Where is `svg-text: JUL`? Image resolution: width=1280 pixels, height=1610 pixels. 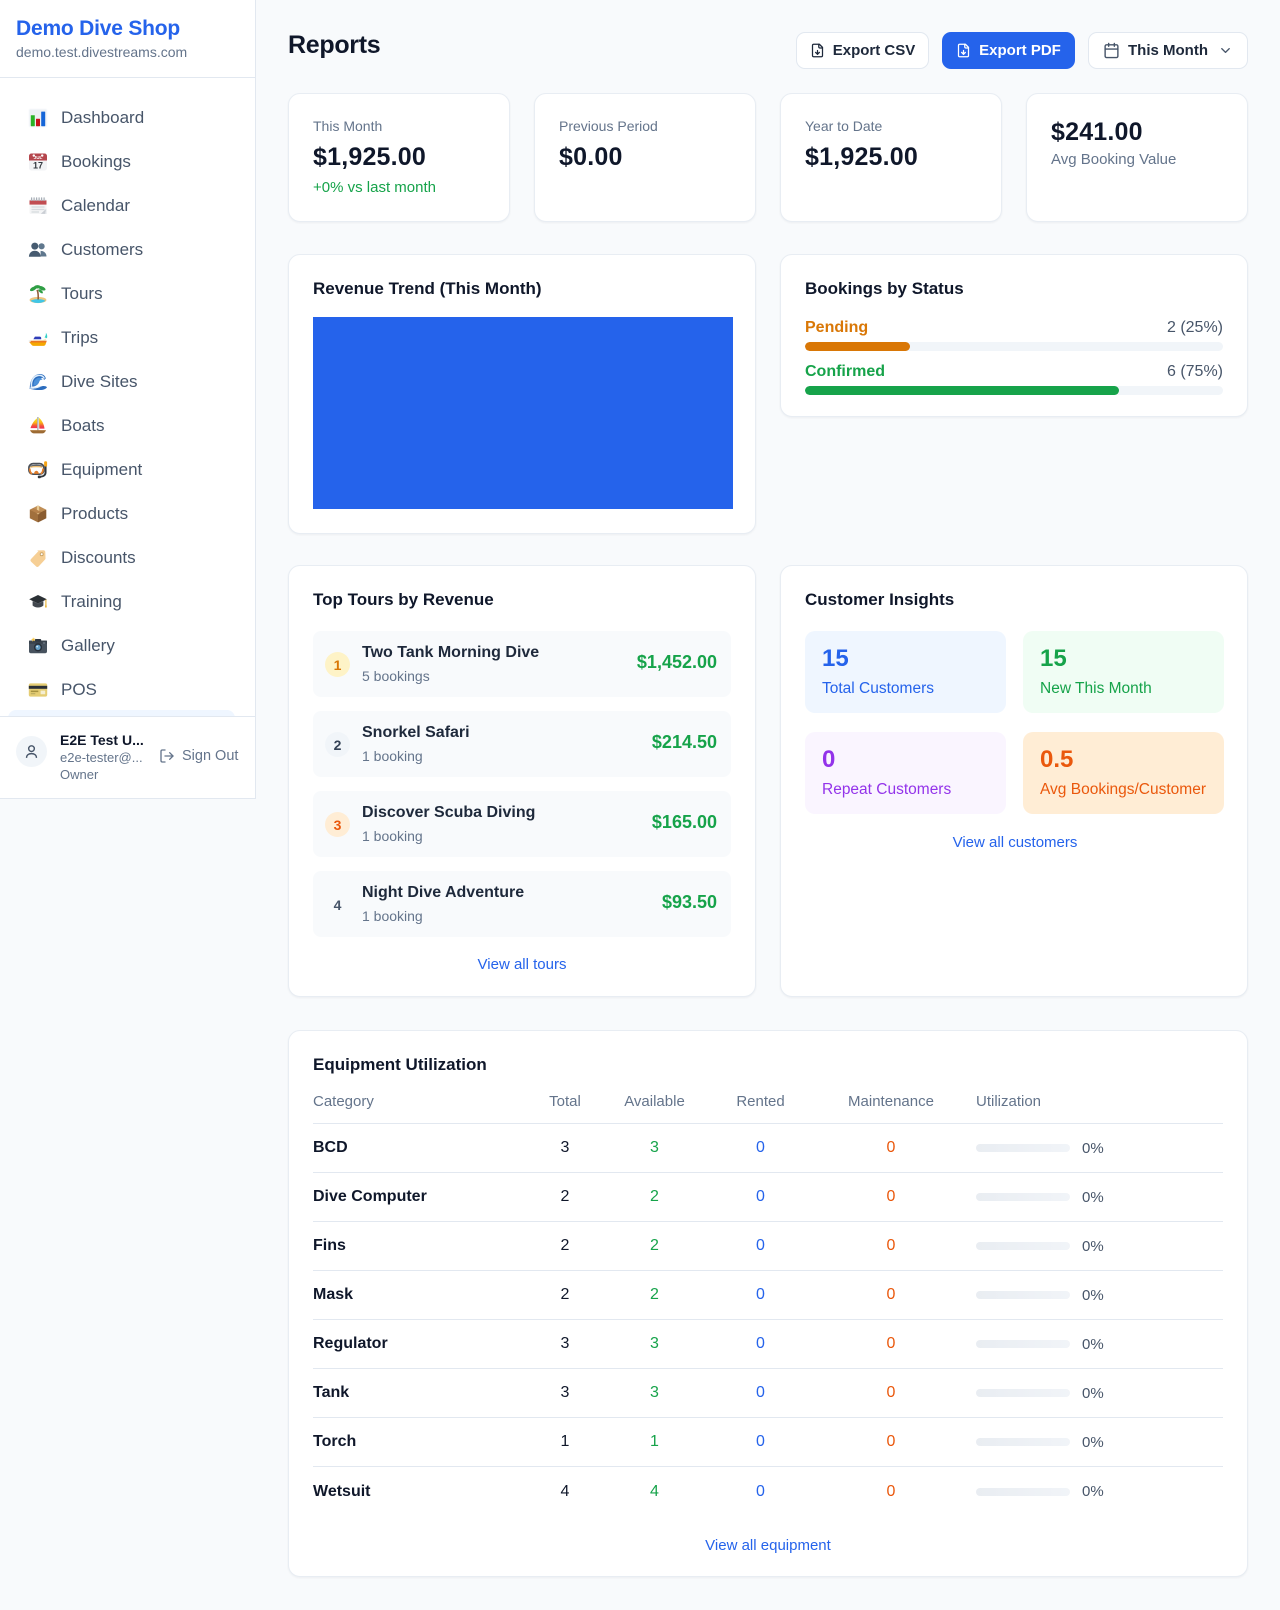 svg-text: JUL is located at coordinates (38, 157).